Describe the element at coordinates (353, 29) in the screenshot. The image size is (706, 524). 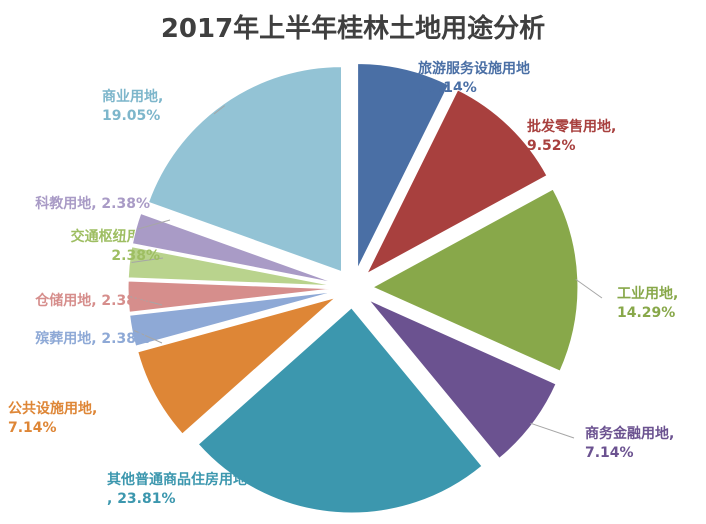
I see `chart-title: 2017年上半年桂林土地用途分析` at that location.